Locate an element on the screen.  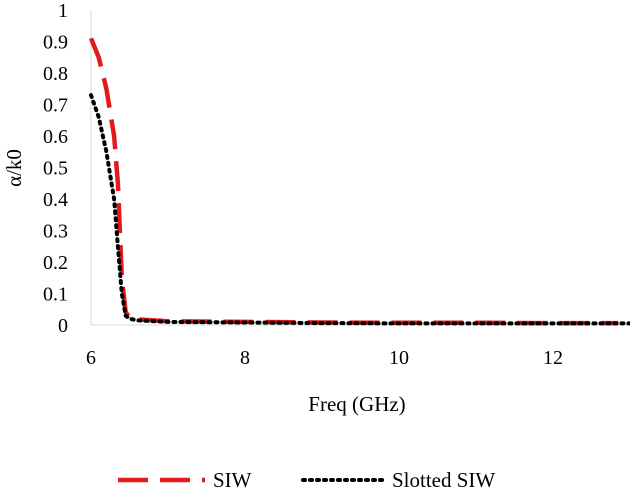
y-tick-label: 0.9 is located at coordinates (55, 43).